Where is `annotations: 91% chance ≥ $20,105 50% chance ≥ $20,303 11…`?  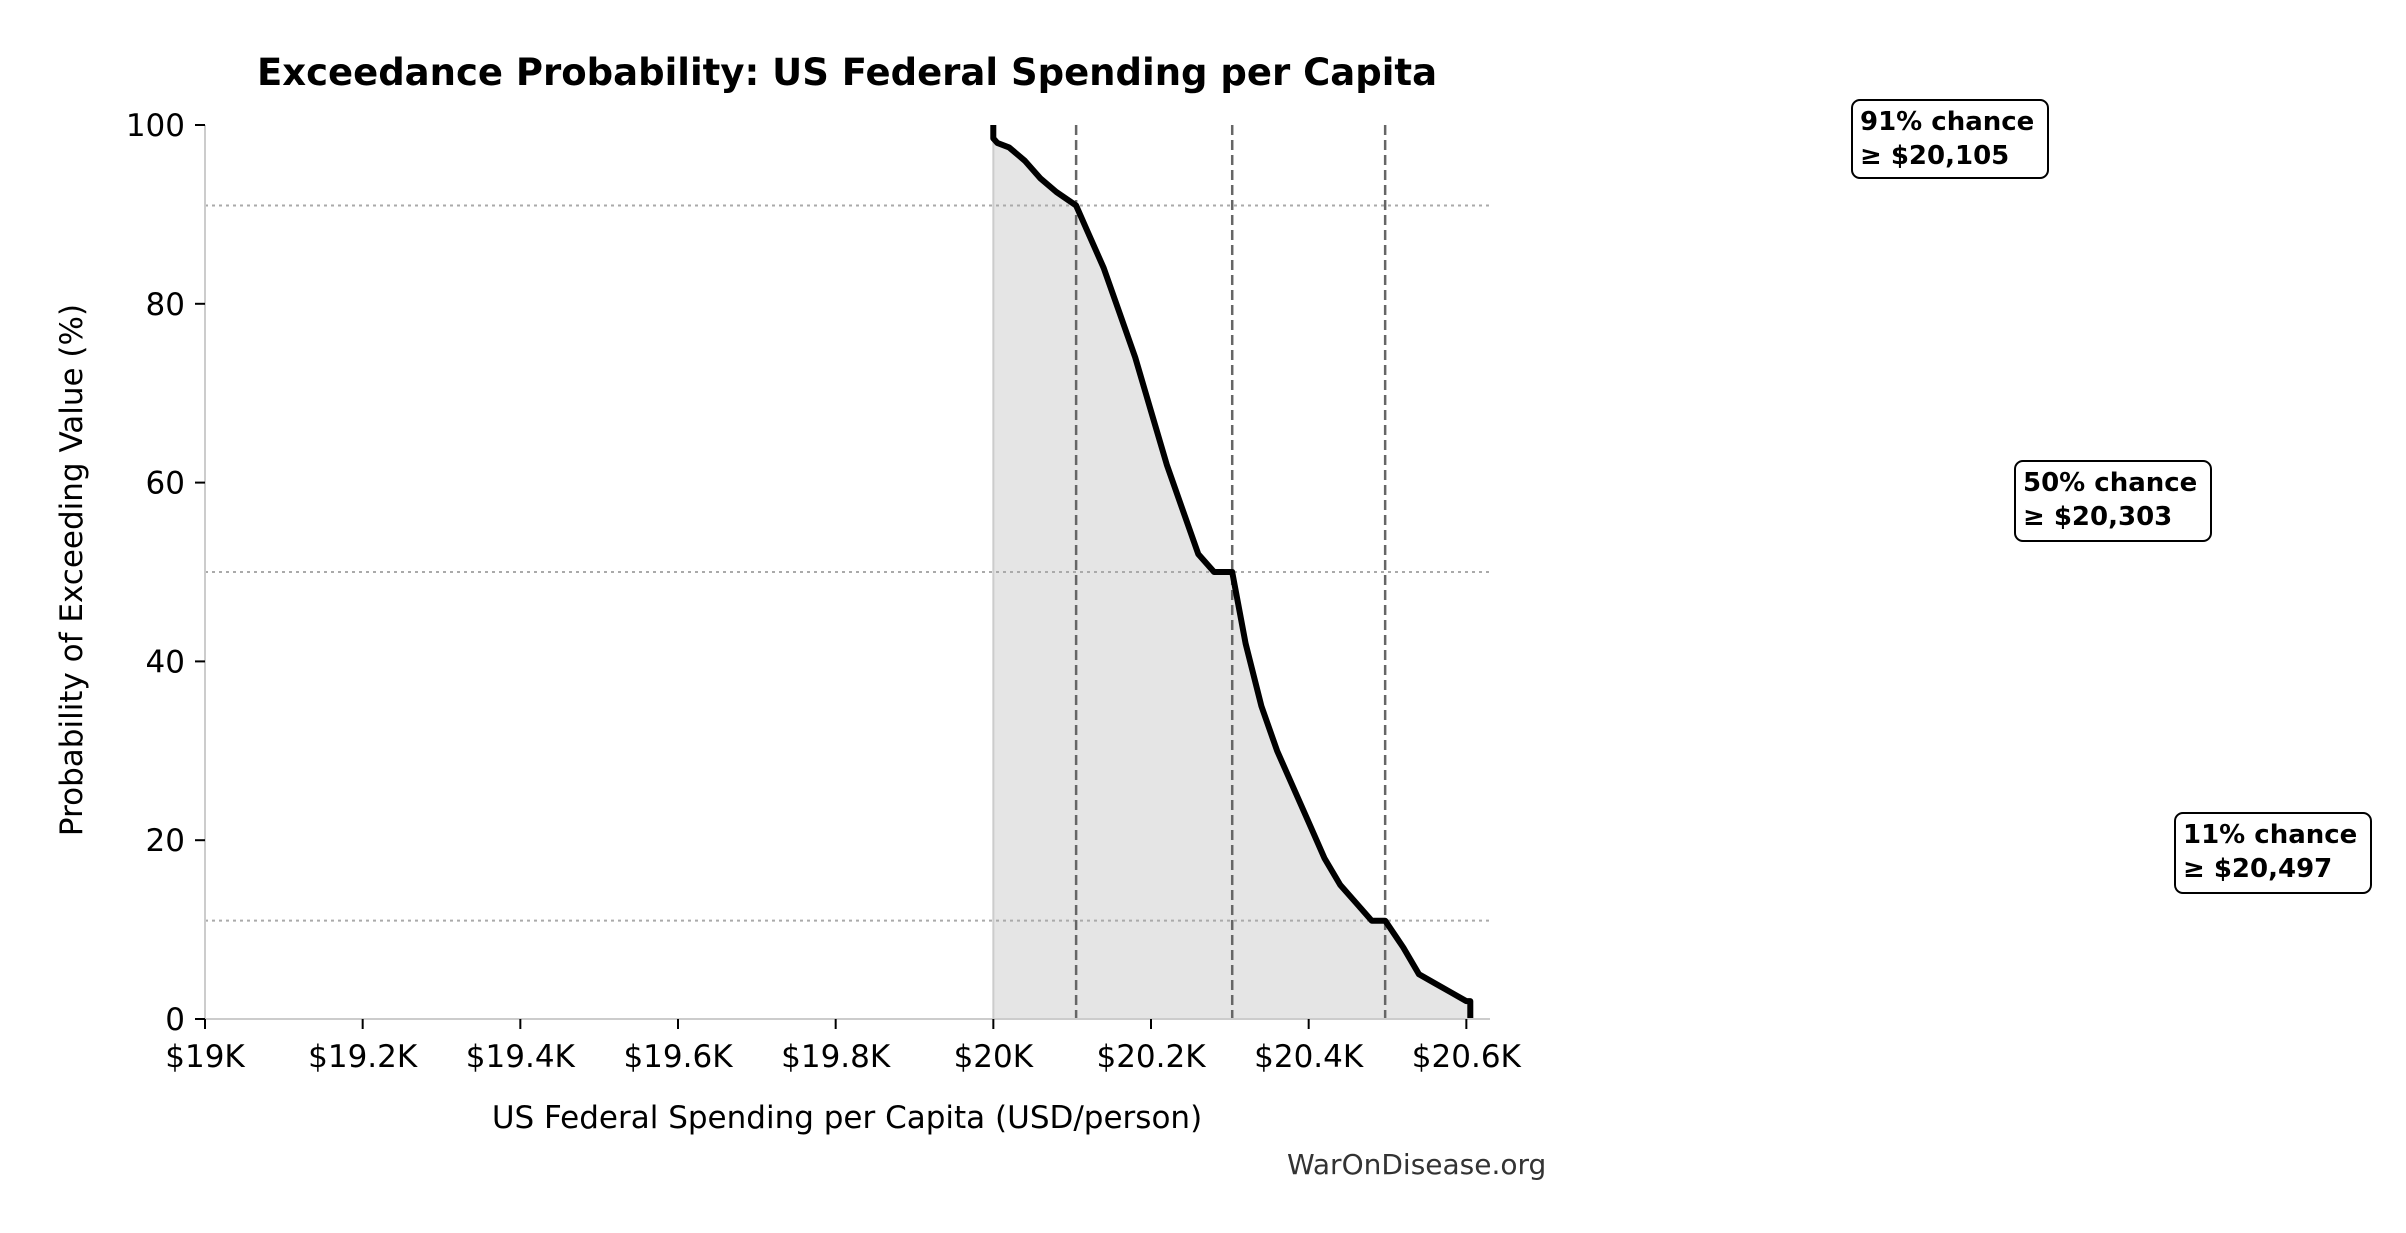
annotations: 91% chance ≥ $20,105 50% chance ≥ $20,303 11… is located at coordinates (2111, 496).